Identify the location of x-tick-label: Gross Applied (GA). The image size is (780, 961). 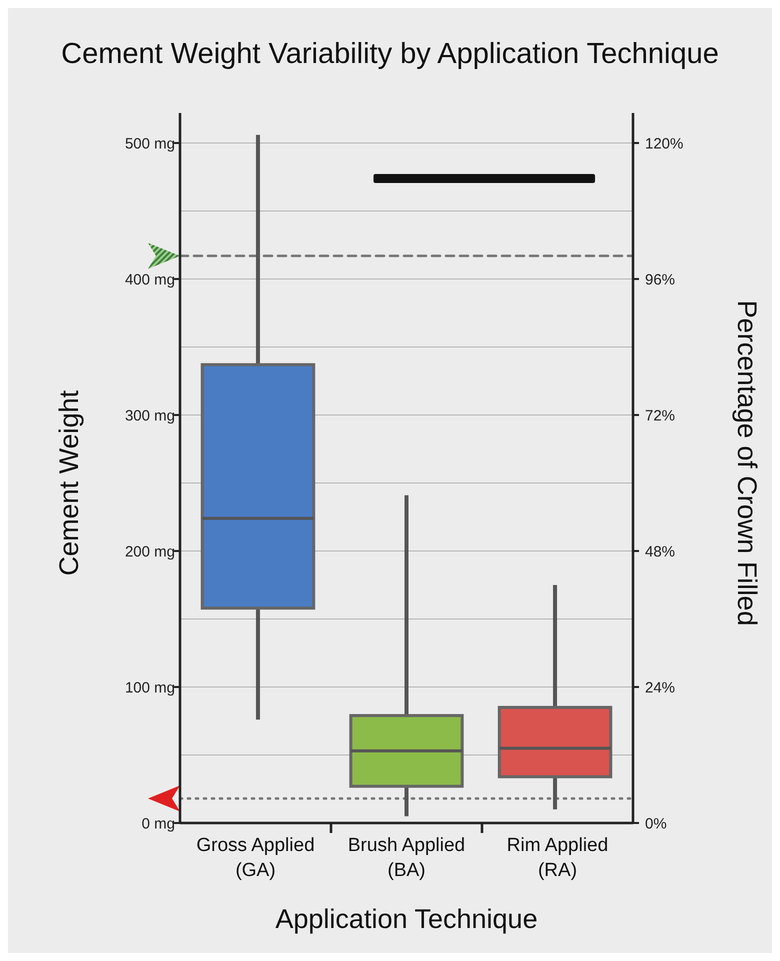
(255, 858).